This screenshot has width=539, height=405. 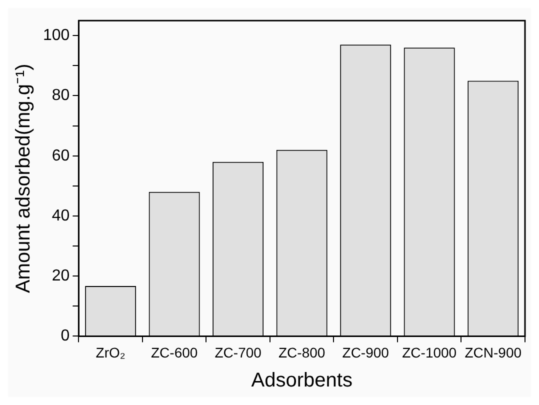 I want to click on y-axis-title: Amount adsorbed(mg.g⁻¹), so click(x=23, y=179).